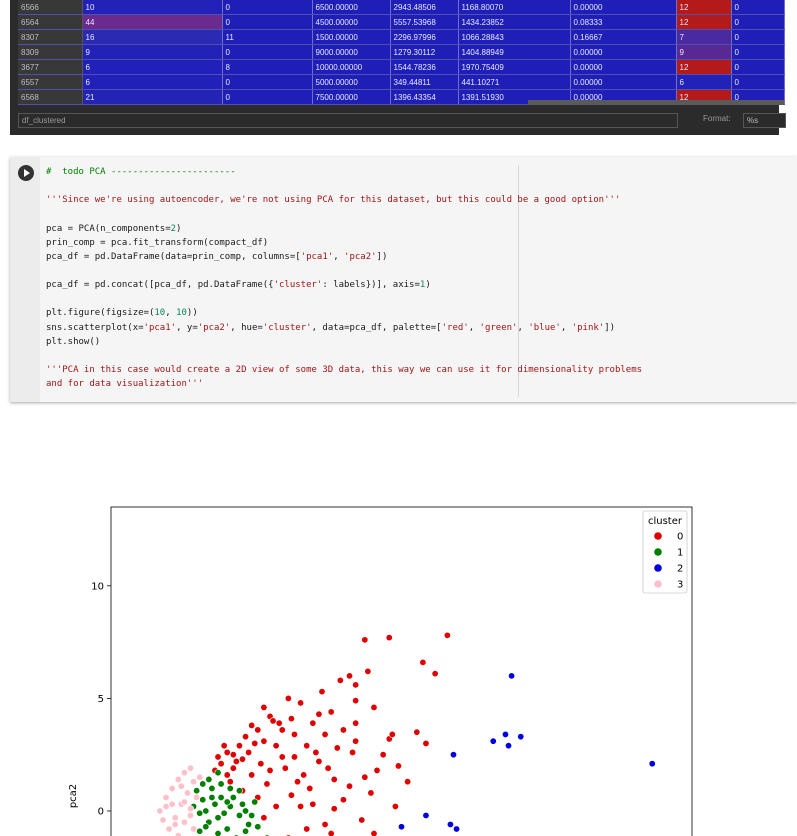 This screenshot has width=797, height=836. I want to click on row-index-cell: 6564, so click(50, 22).